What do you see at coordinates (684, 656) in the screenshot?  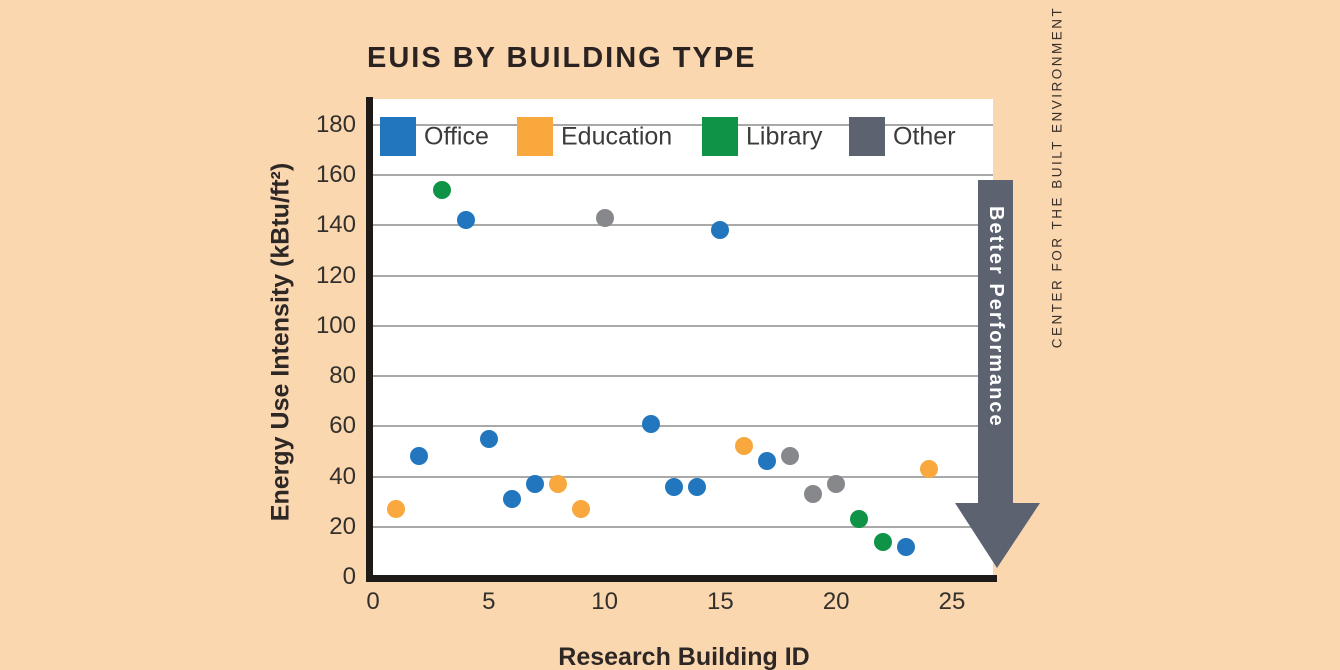 I see `x-axis-title: Research Building ID` at bounding box center [684, 656].